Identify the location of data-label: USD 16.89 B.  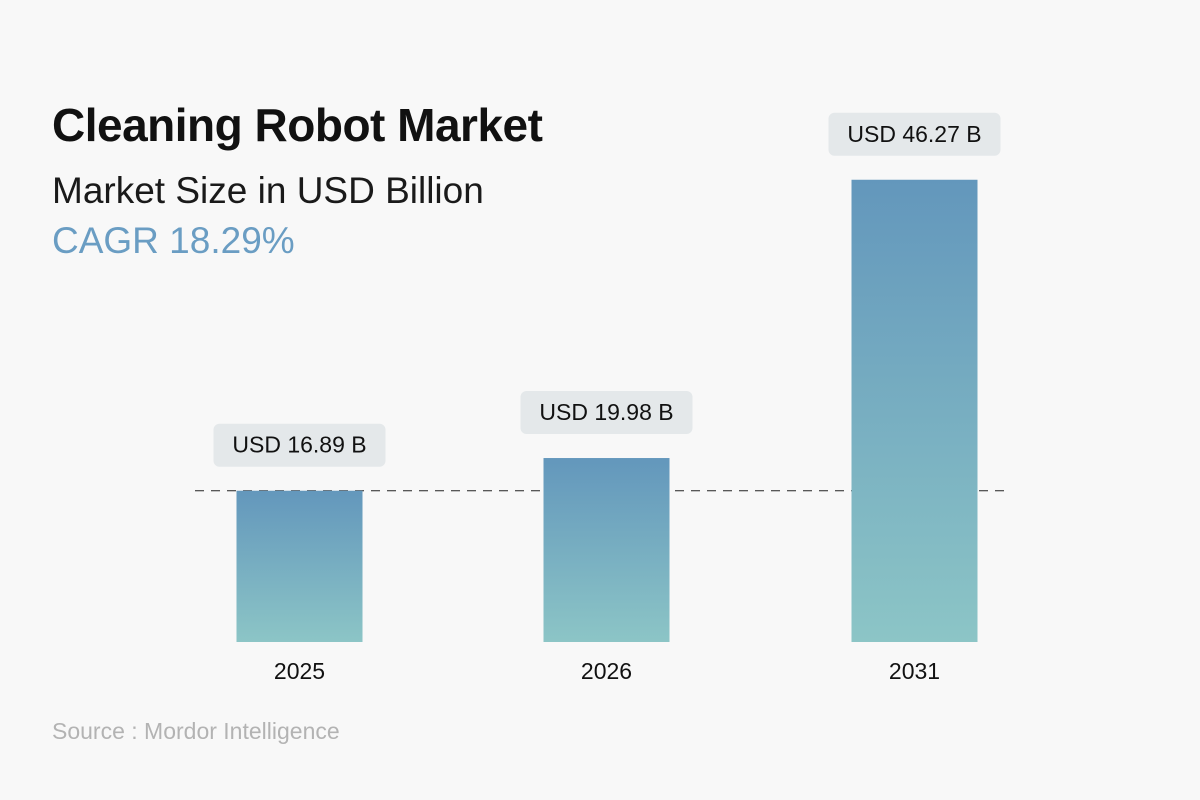
(299, 445).